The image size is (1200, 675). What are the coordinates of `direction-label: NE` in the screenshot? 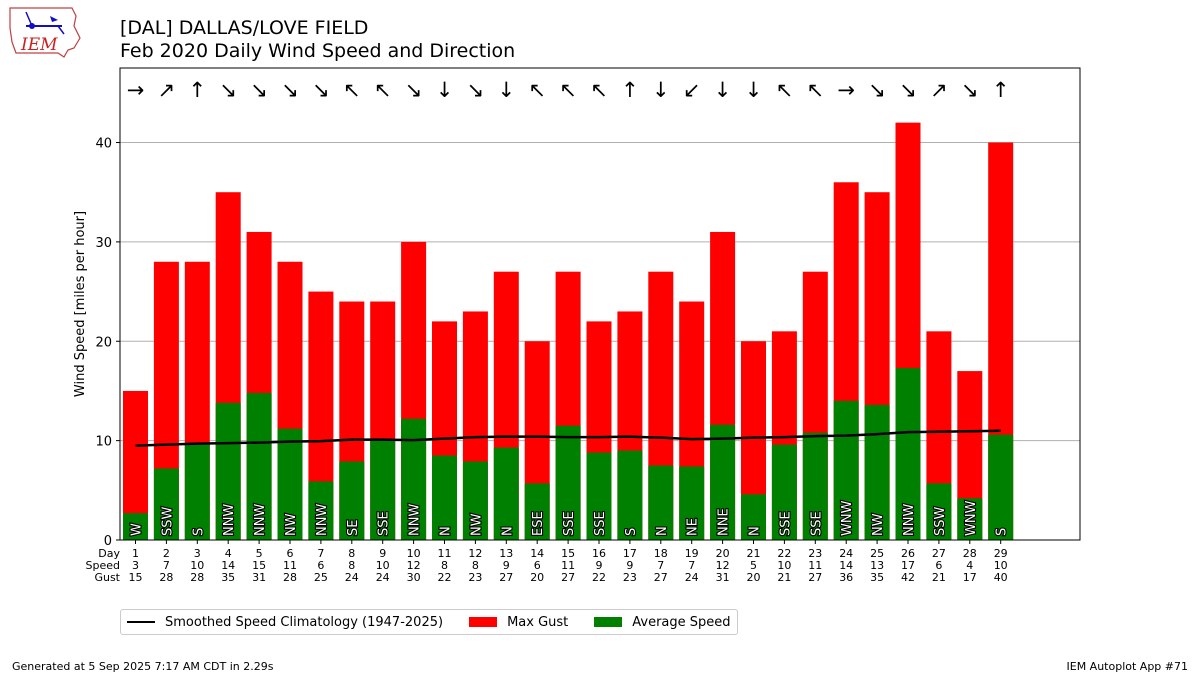 It's located at (693, 527).